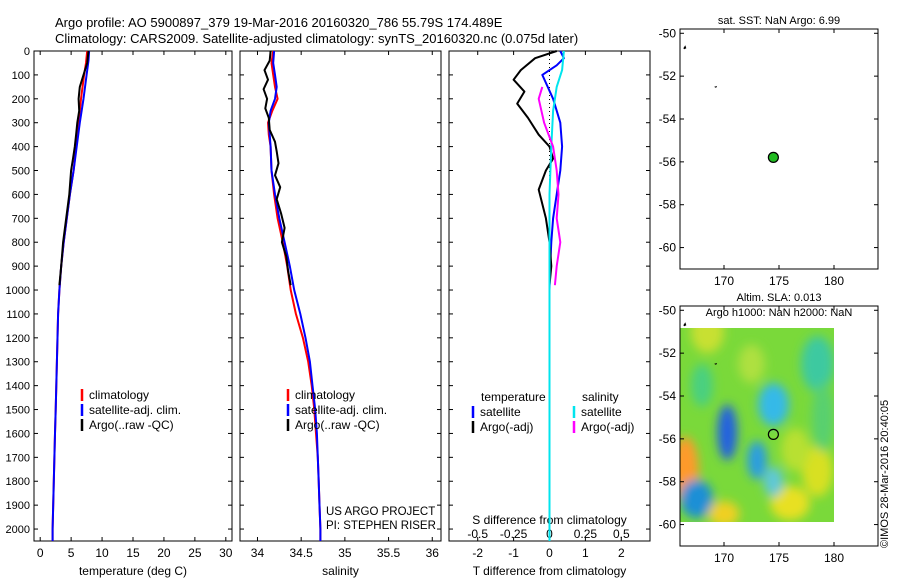  I want to click on sla-heatmap-anomalies, so click(757, 425).